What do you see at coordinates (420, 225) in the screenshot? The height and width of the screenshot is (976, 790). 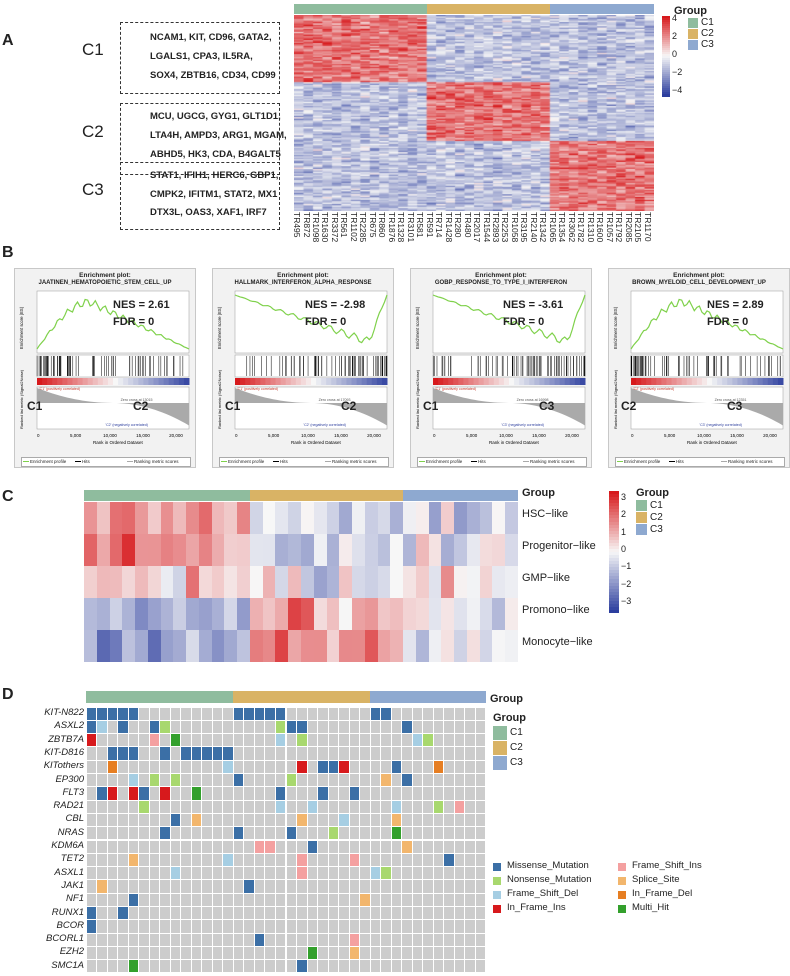 I see `sample-label: TR581` at bounding box center [420, 225].